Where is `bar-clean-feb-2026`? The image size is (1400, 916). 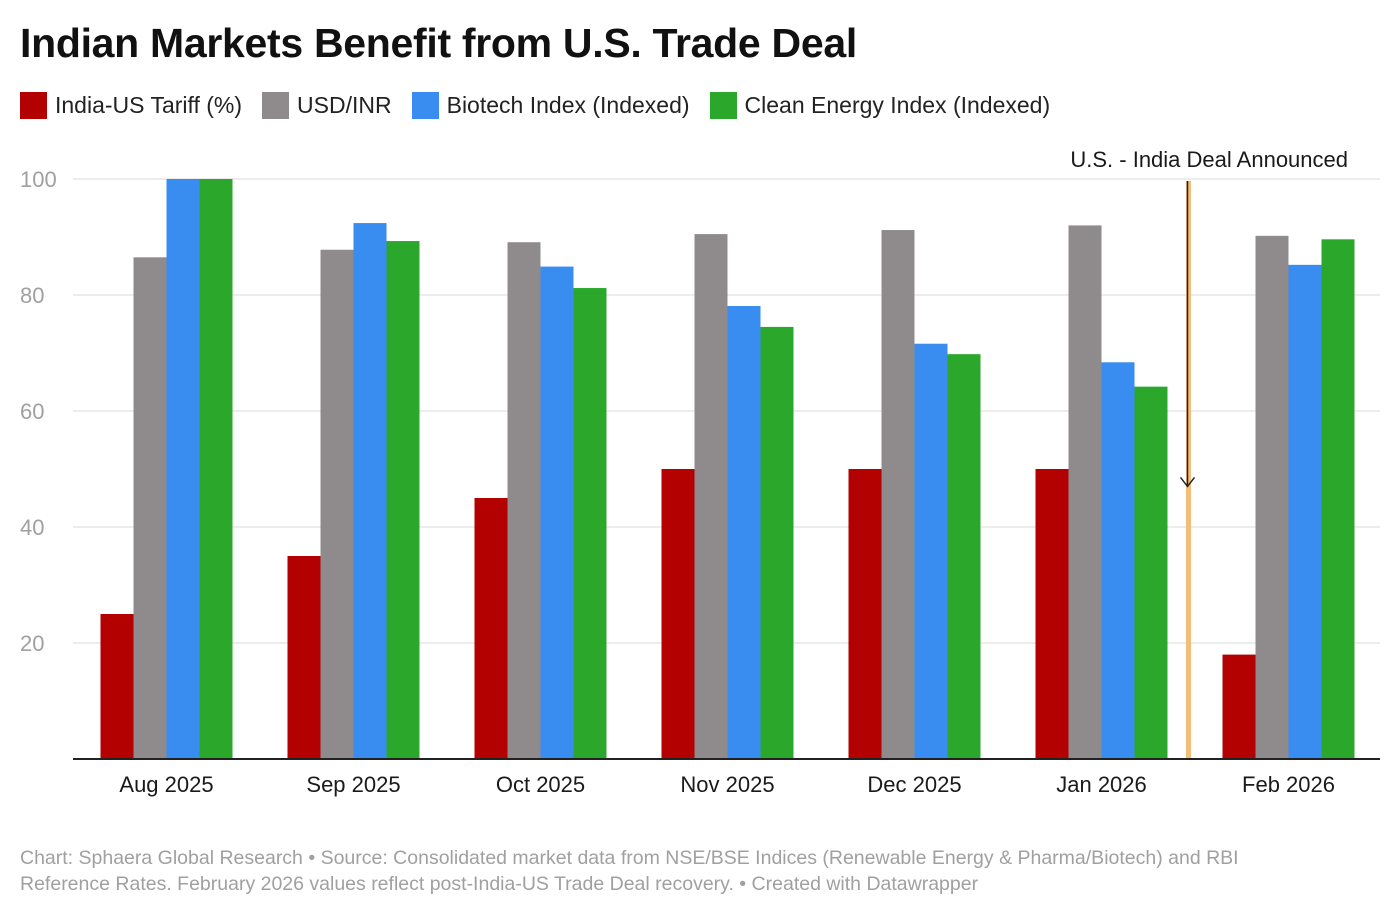 bar-clean-feb-2026 is located at coordinates (1338, 499).